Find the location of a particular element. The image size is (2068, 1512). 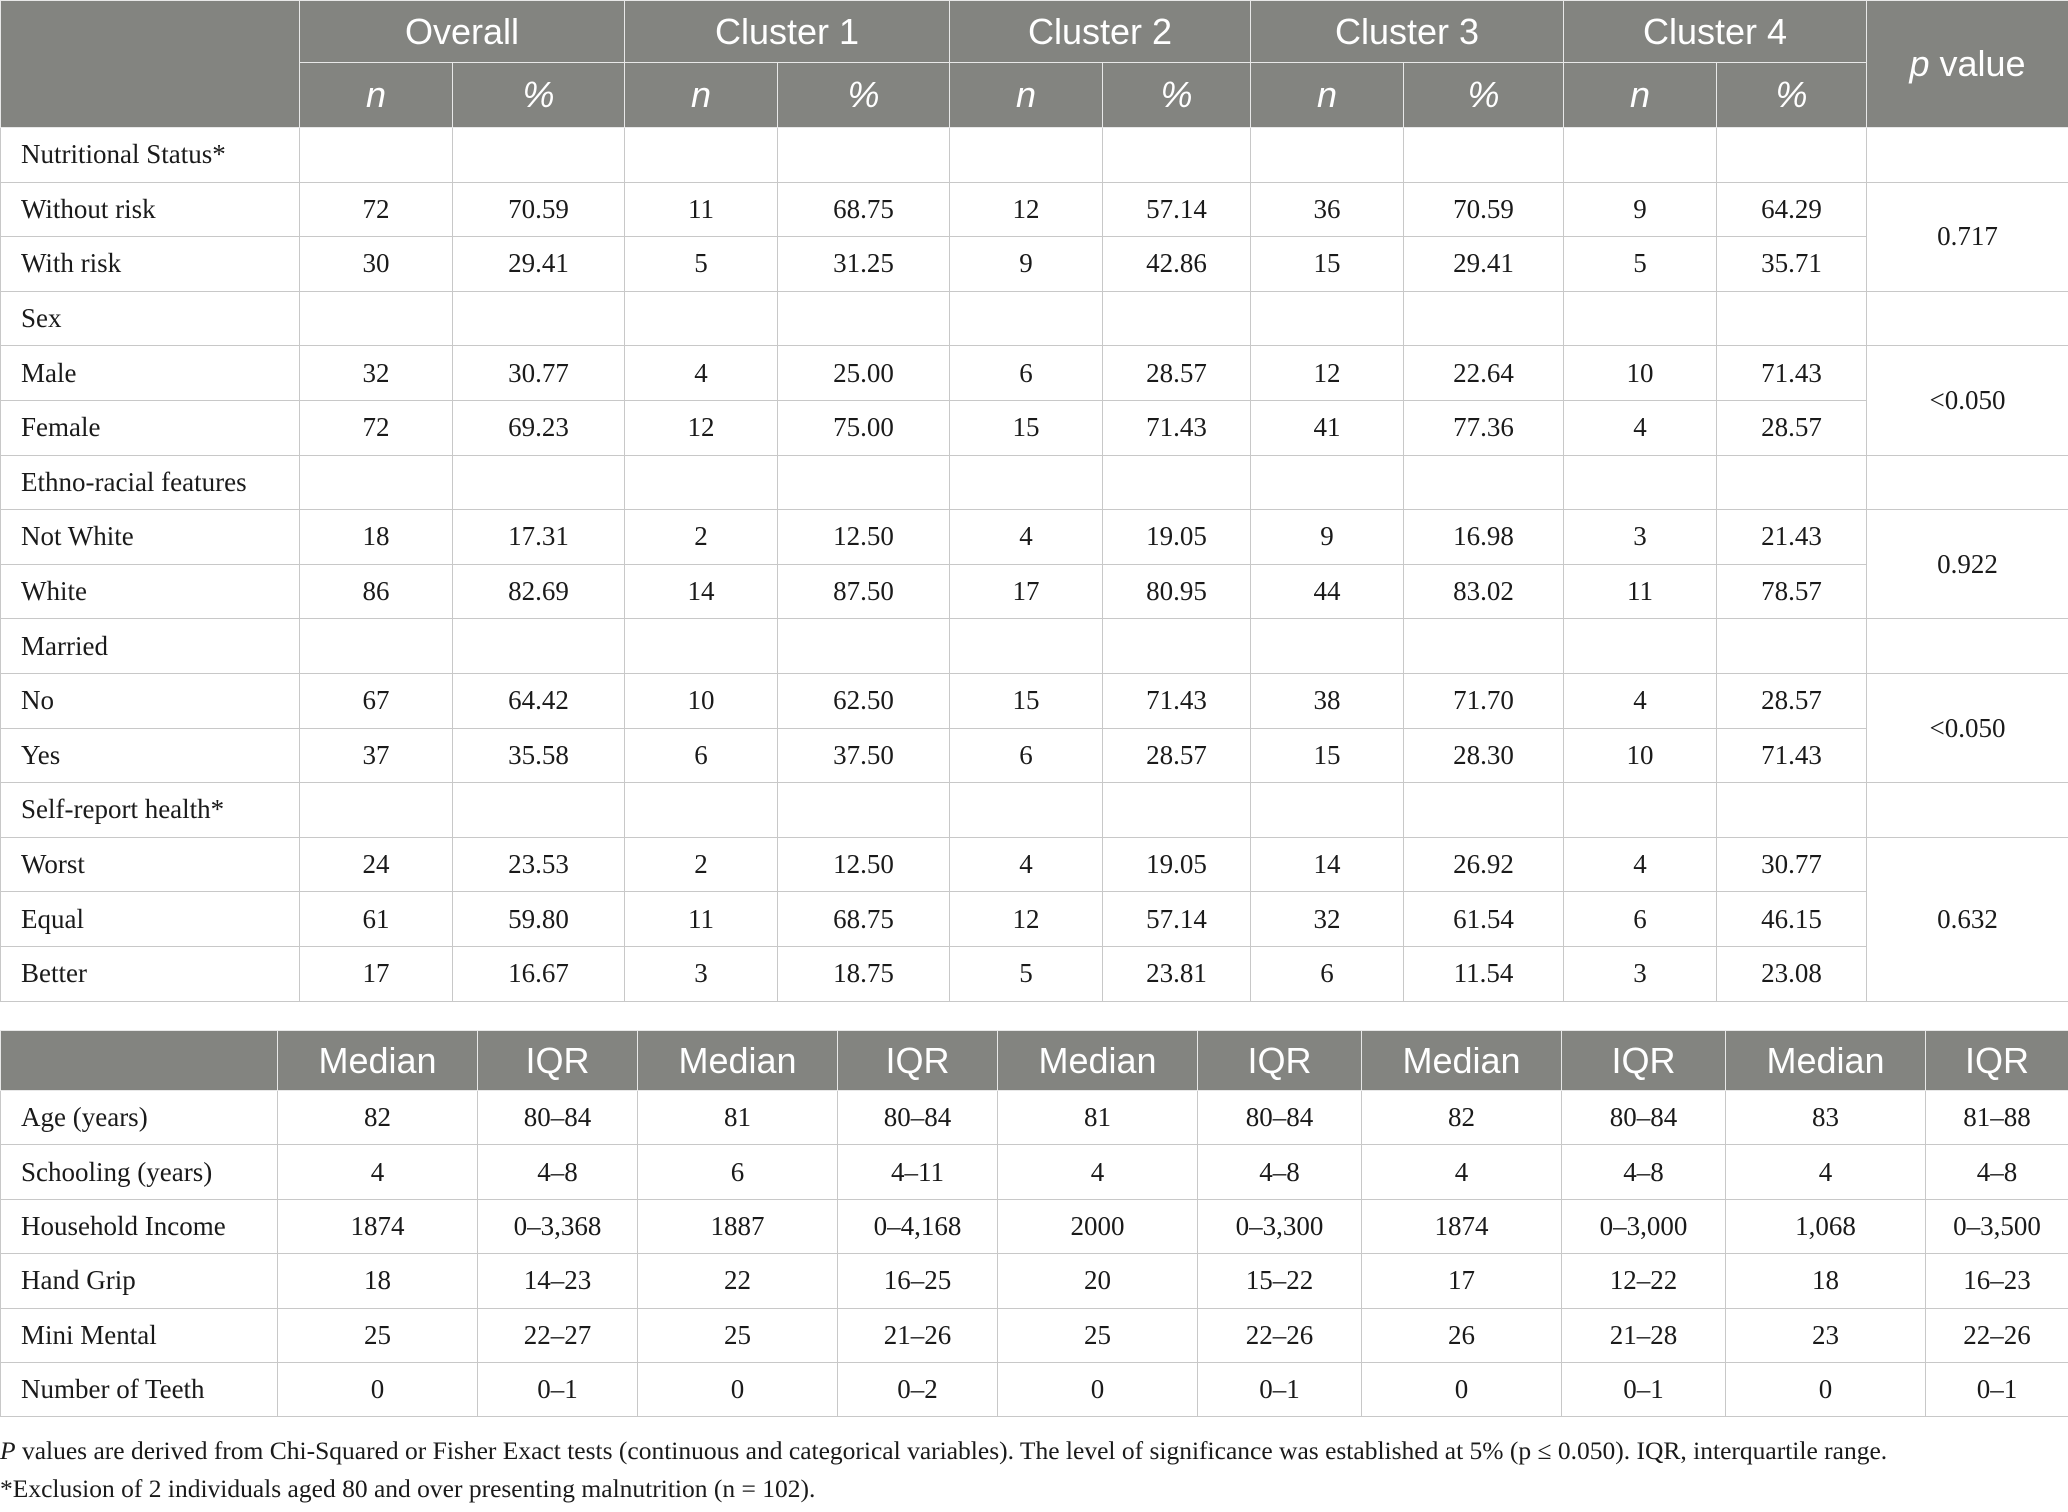

percent-cell: 16.98 is located at coordinates (1483, 537).